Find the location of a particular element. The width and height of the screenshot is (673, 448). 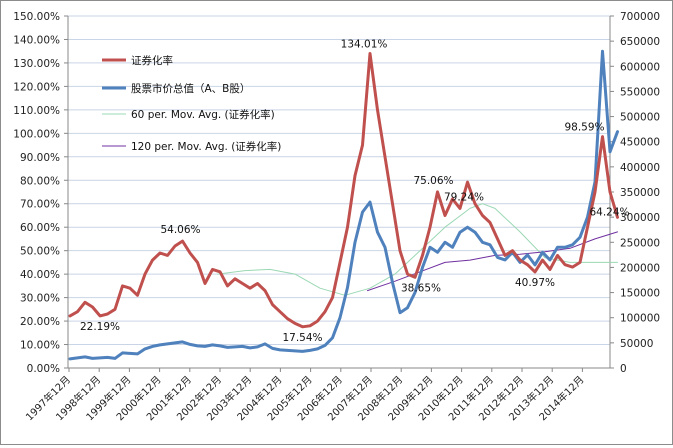

right-y-tick-label: 400000 is located at coordinates (640, 168).